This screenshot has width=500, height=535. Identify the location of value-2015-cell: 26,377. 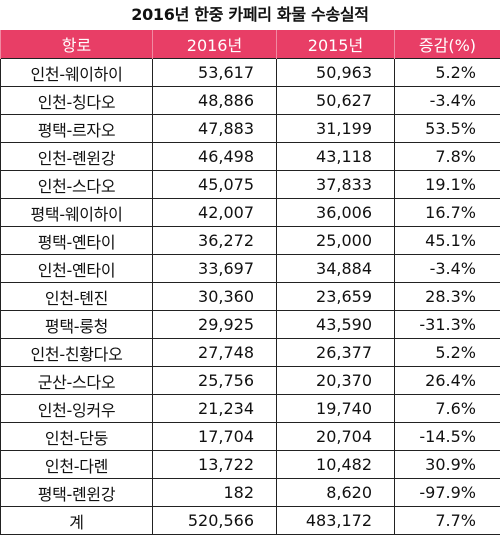
(336, 353).